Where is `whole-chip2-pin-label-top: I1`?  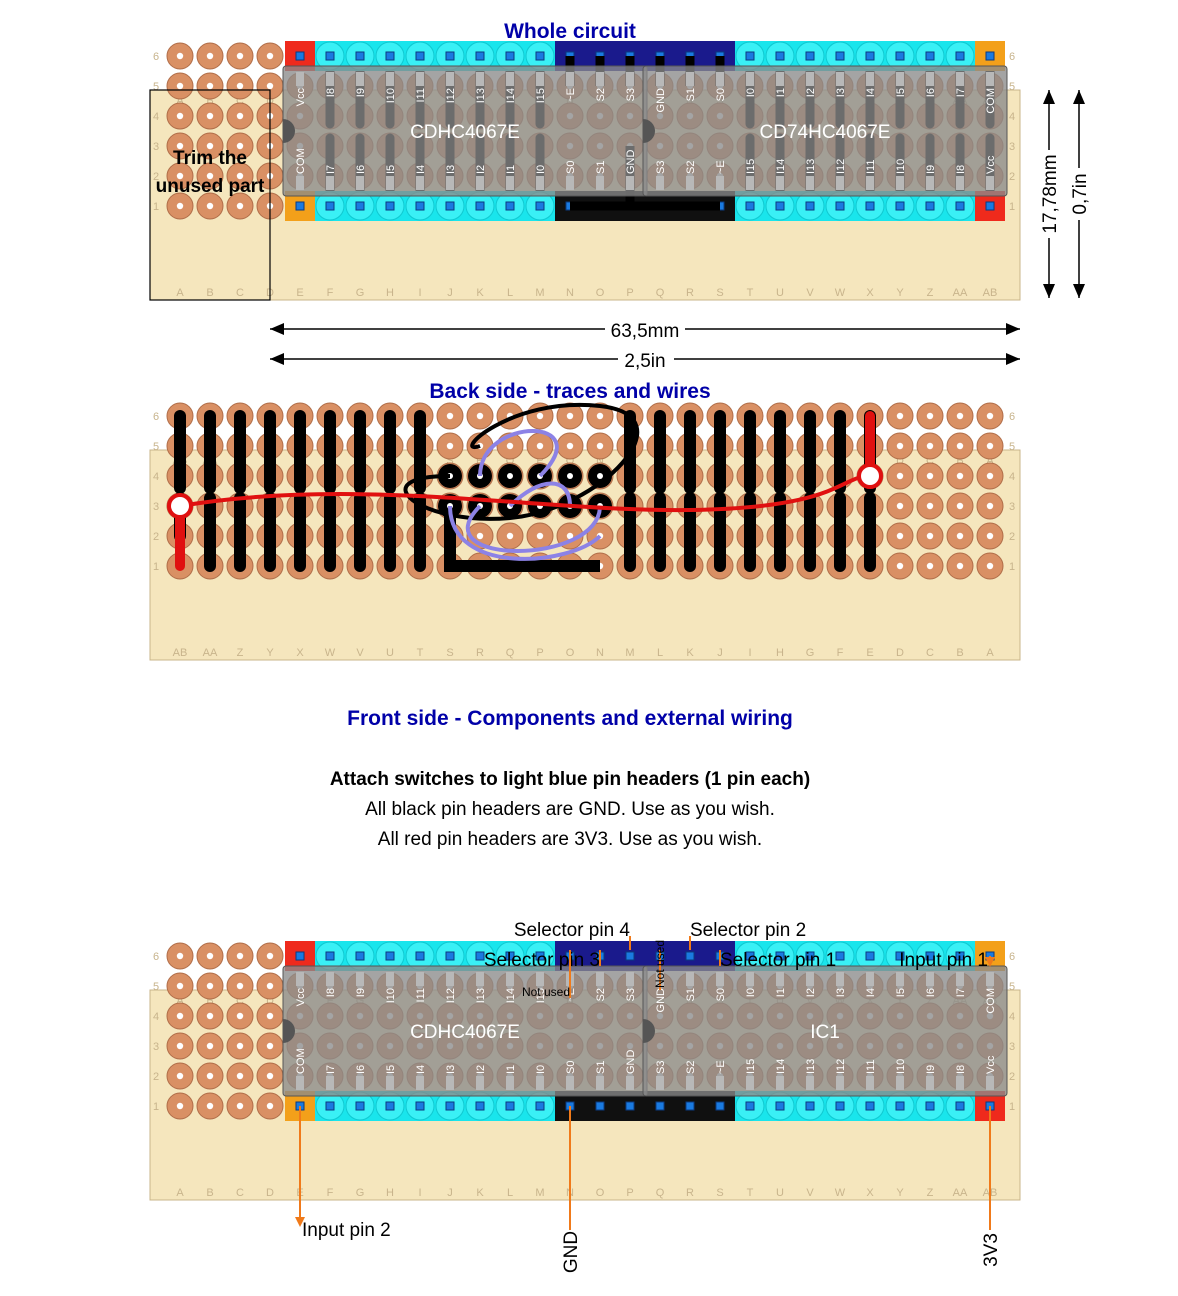 whole-chip2-pin-label-top: I1 is located at coordinates (781, 92).